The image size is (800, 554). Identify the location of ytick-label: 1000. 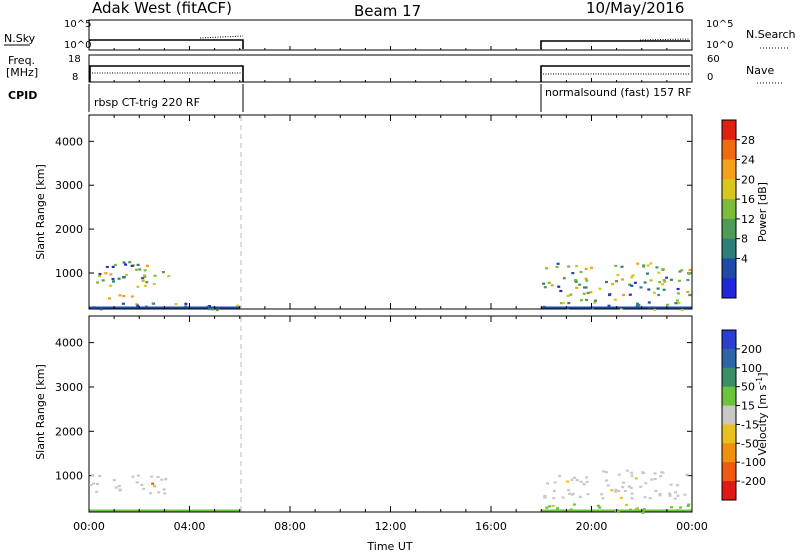
(69, 273).